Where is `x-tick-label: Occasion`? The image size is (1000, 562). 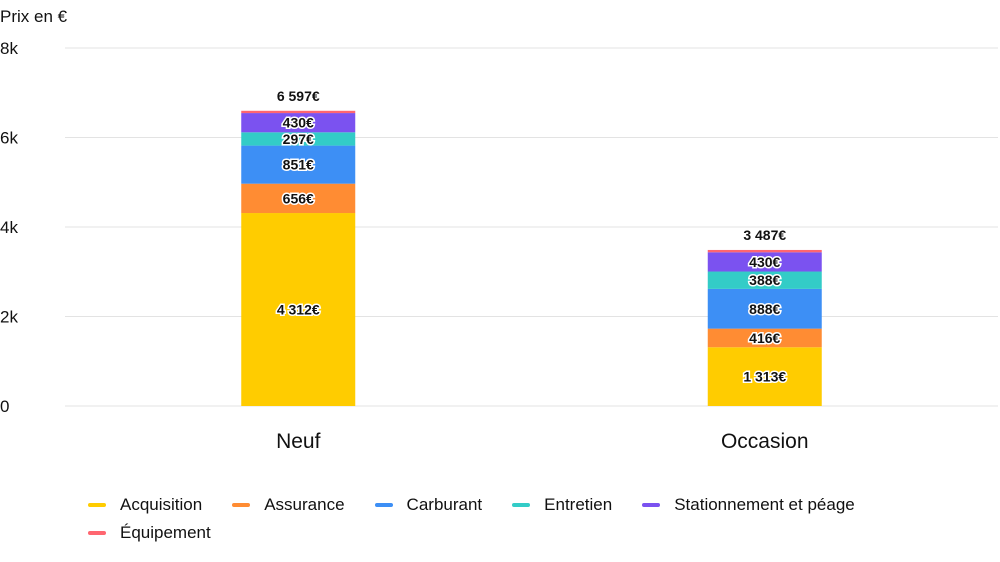
x-tick-label: Occasion is located at coordinates (765, 441).